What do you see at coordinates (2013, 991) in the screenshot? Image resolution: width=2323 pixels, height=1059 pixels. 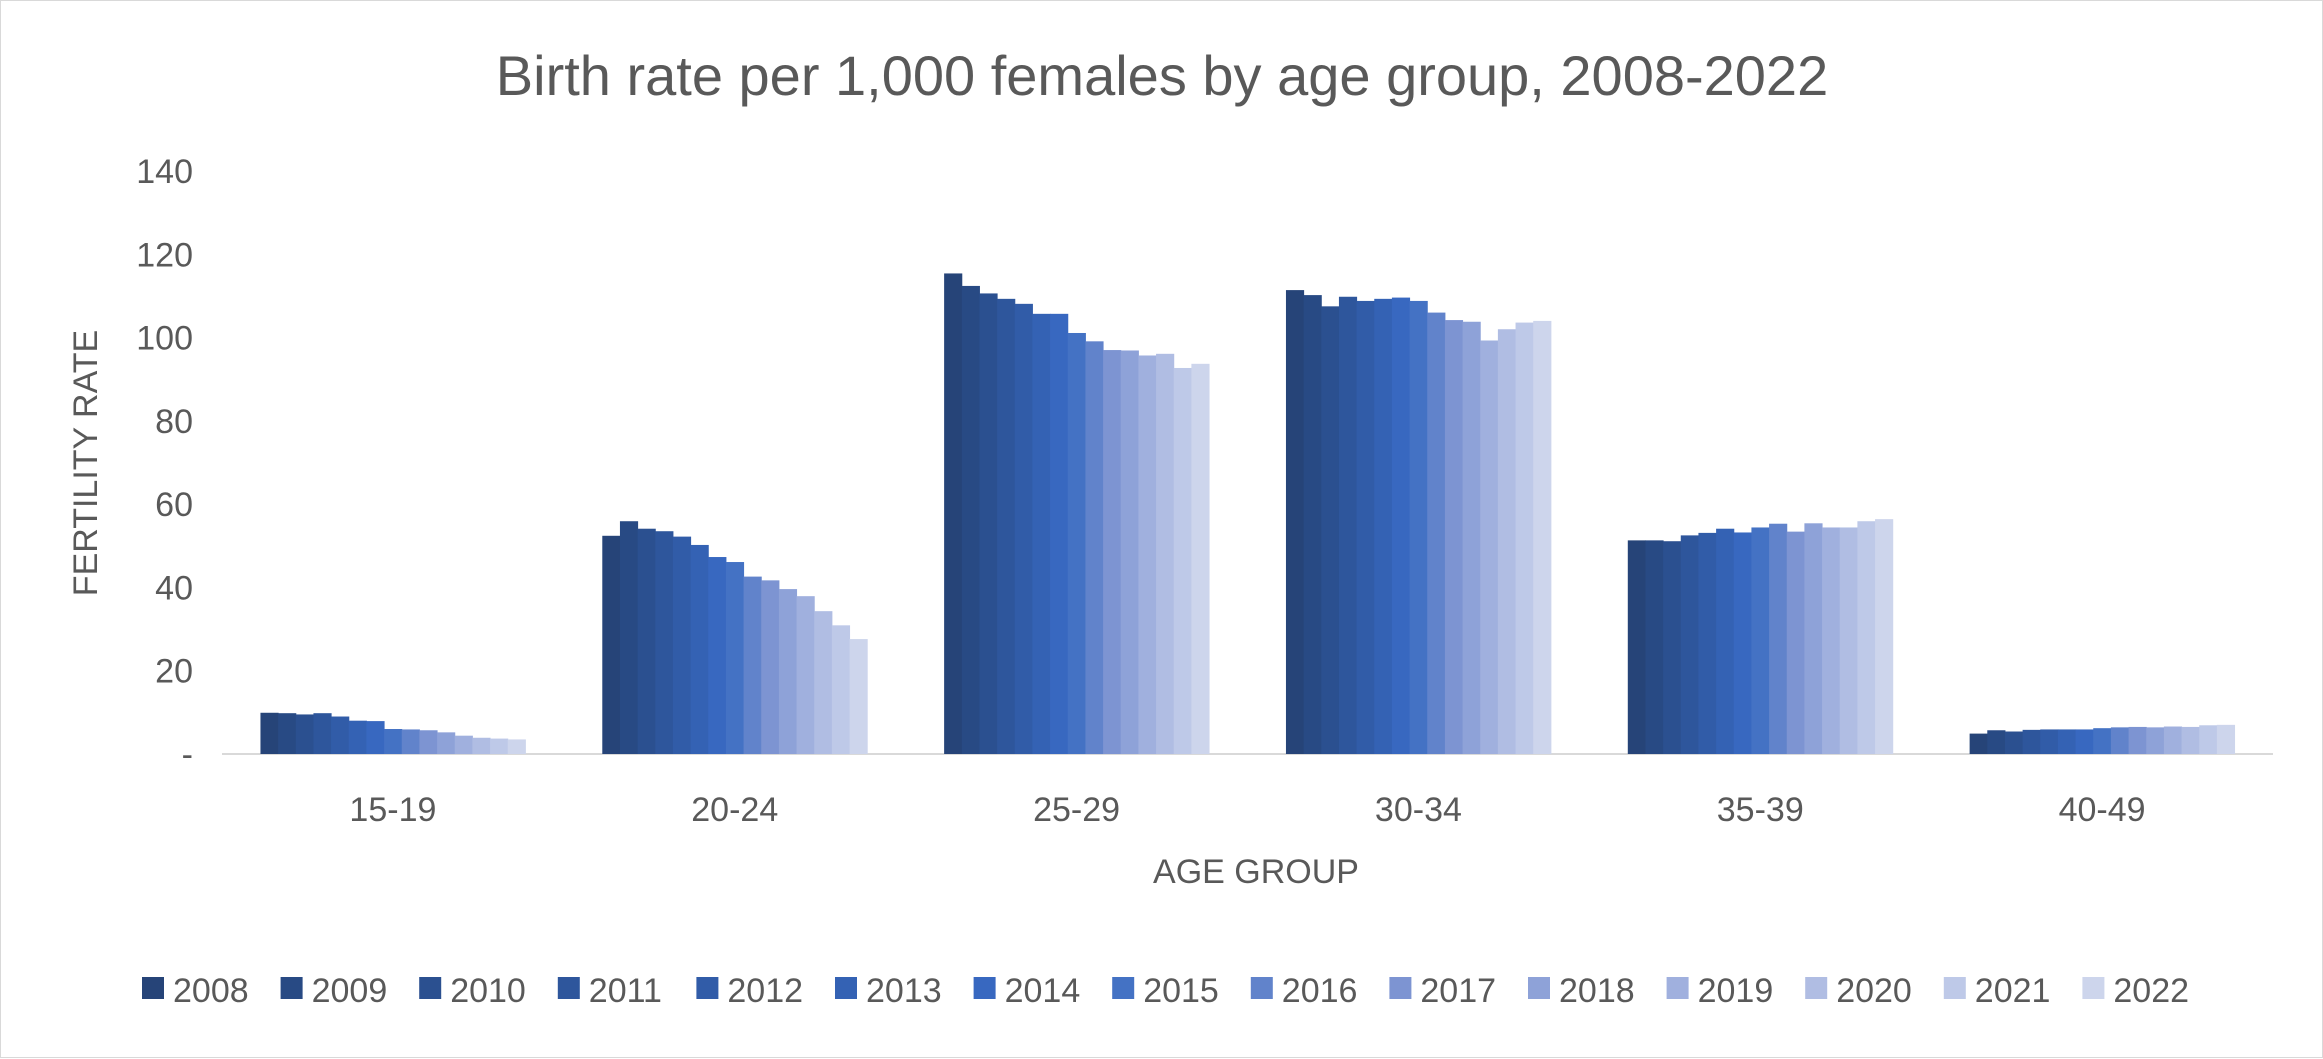 I see `legend-label-2021: 2021` at bounding box center [2013, 991].